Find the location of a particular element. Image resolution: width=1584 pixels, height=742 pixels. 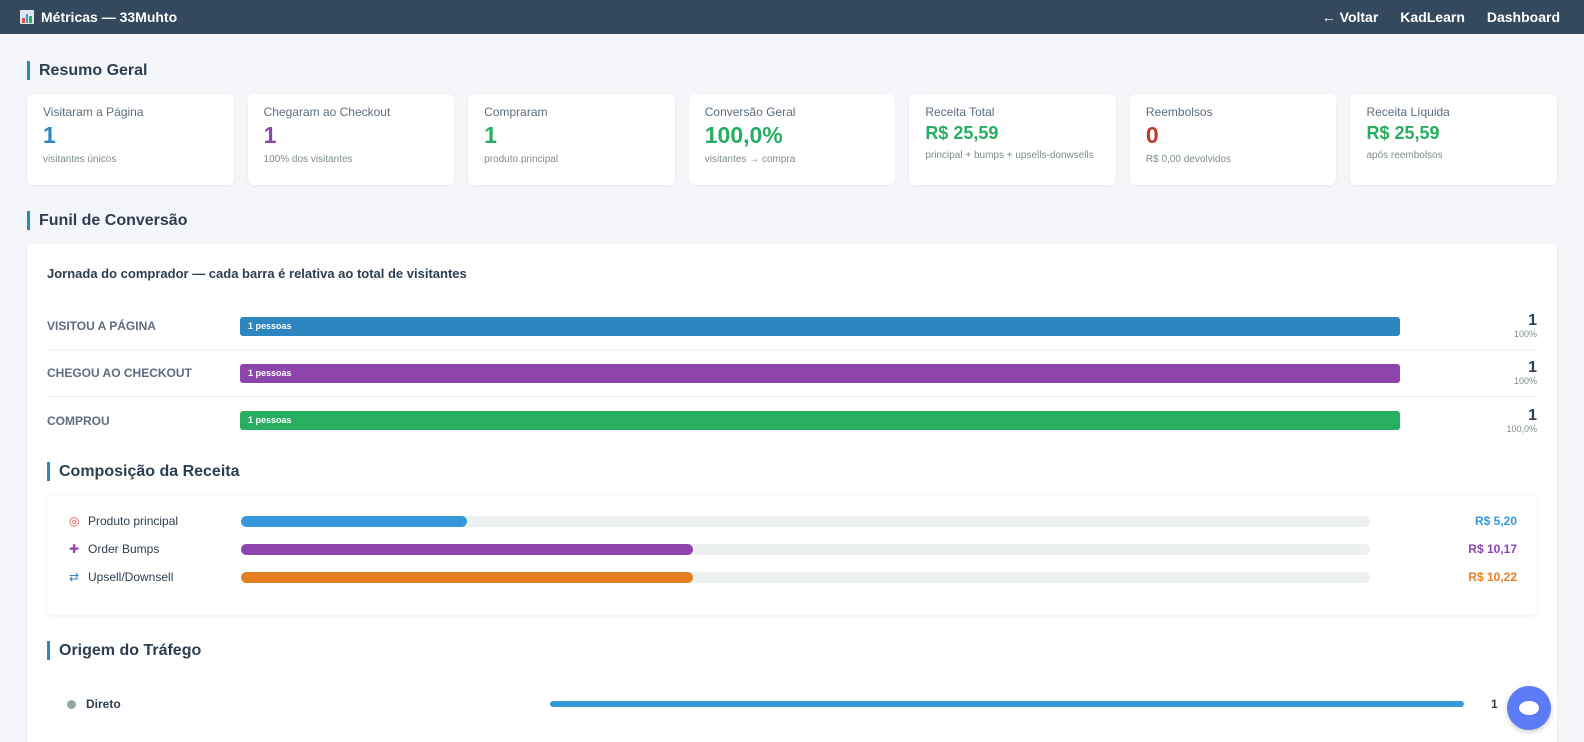

revenue-value: R$ 5,20 is located at coordinates (1495, 521).